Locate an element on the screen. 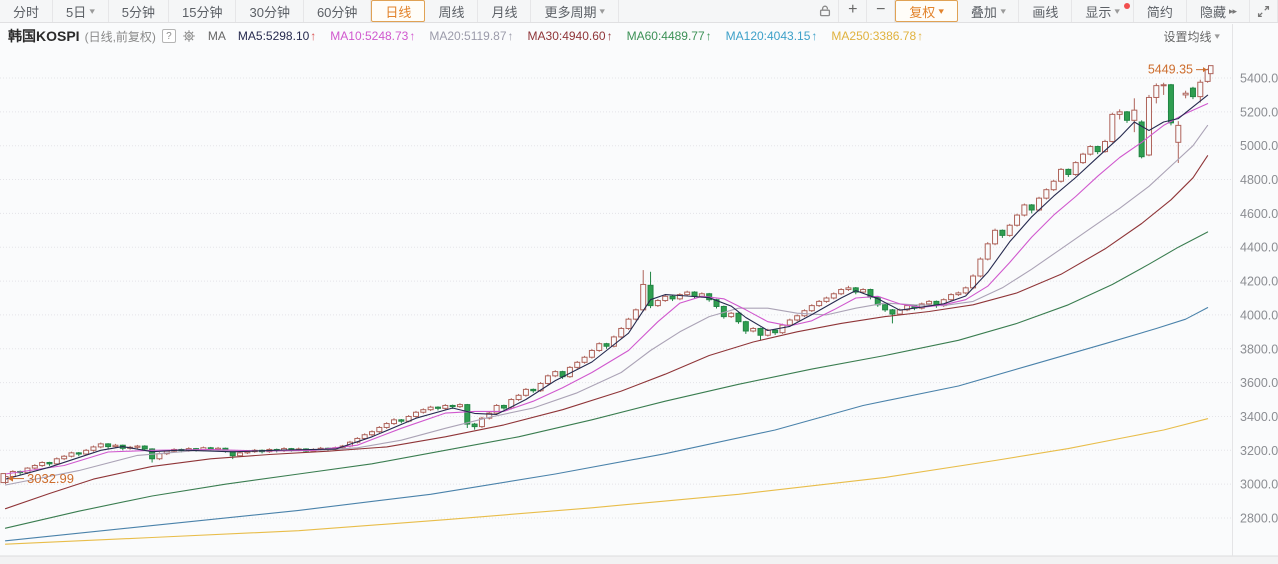 This screenshot has height=564, width=1278. axis-label: 5000.00 is located at coordinates (1259, 146).